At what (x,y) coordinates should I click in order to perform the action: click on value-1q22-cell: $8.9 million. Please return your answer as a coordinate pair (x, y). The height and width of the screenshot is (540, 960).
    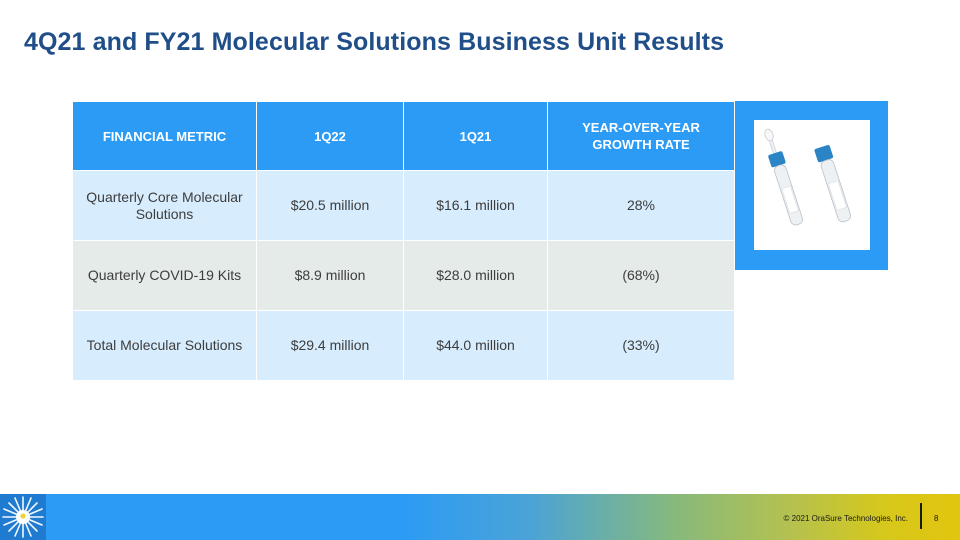
    Looking at the image, I should click on (330, 275).